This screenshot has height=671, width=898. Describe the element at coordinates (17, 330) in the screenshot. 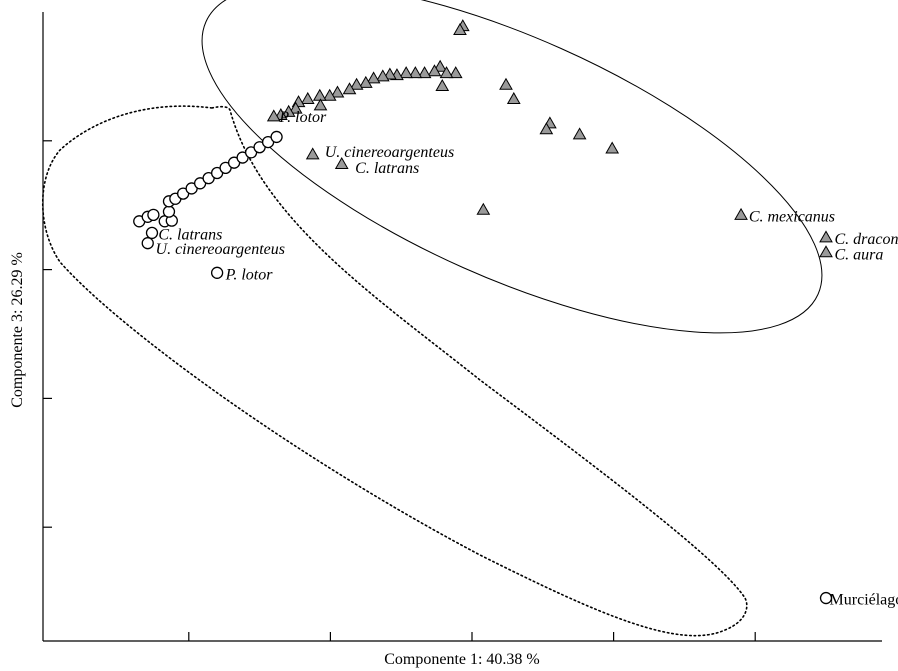

I see `y-axis-title: Componente 3: 26.29 %` at that location.